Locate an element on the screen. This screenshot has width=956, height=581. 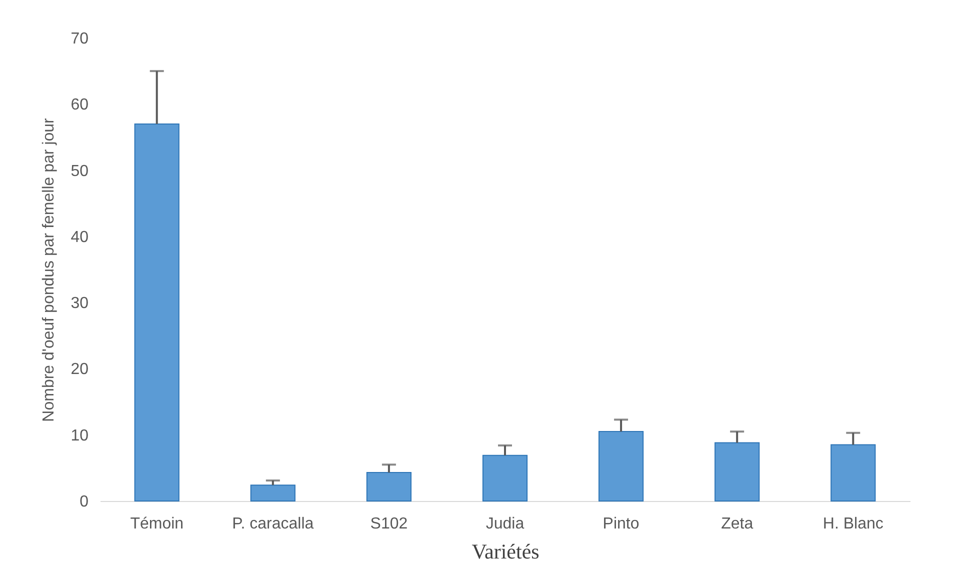
x-tick-label: S102 is located at coordinates (389, 524).